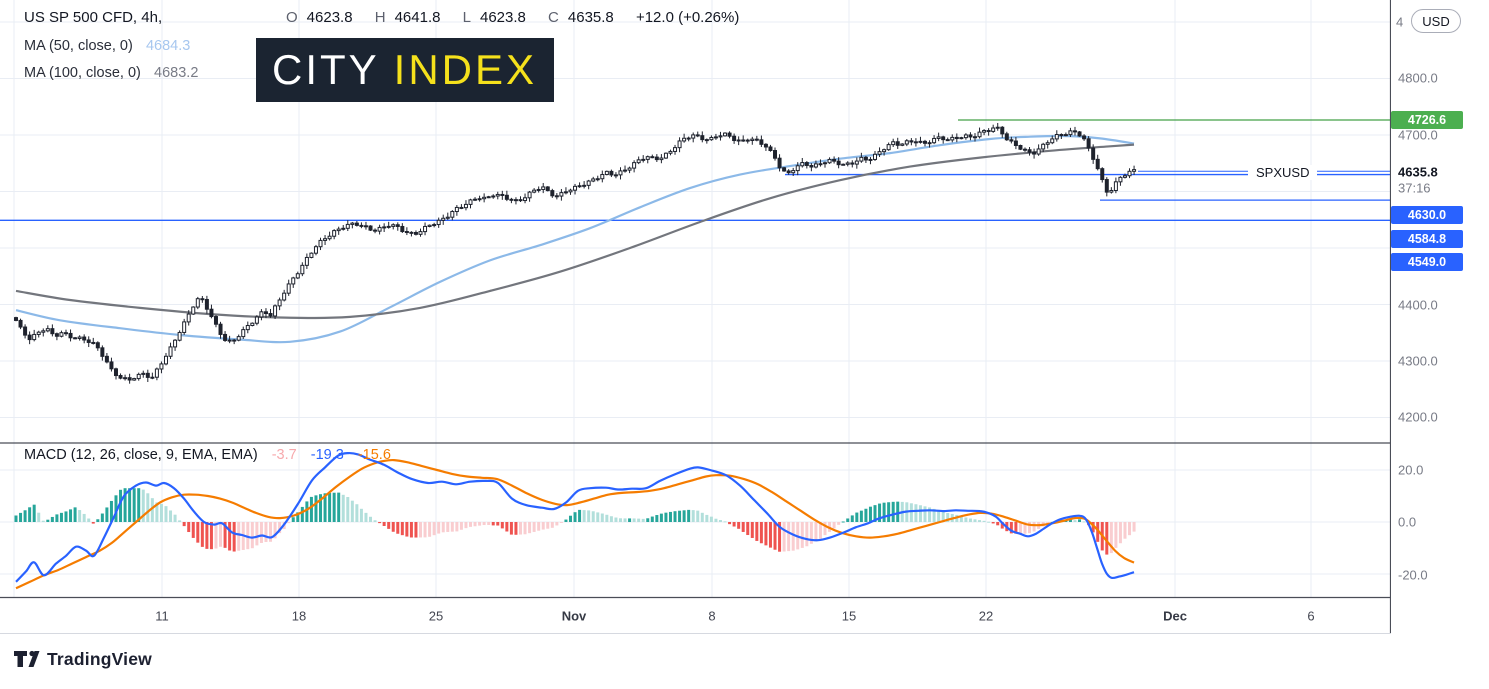 The width and height of the screenshot is (1489, 689). What do you see at coordinates (78, 46) in the screenshot?
I see `ma50-label: MA (50, close, 0)` at bounding box center [78, 46].